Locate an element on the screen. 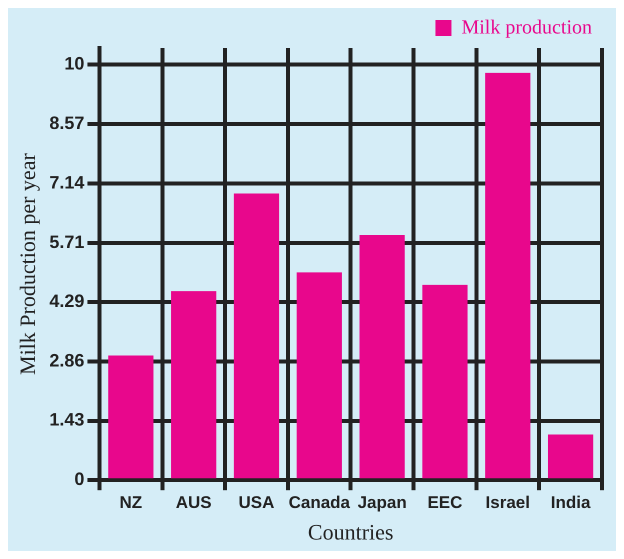 This screenshot has width=624, height=559. y-tick-label: 7.14 is located at coordinates (66, 182).